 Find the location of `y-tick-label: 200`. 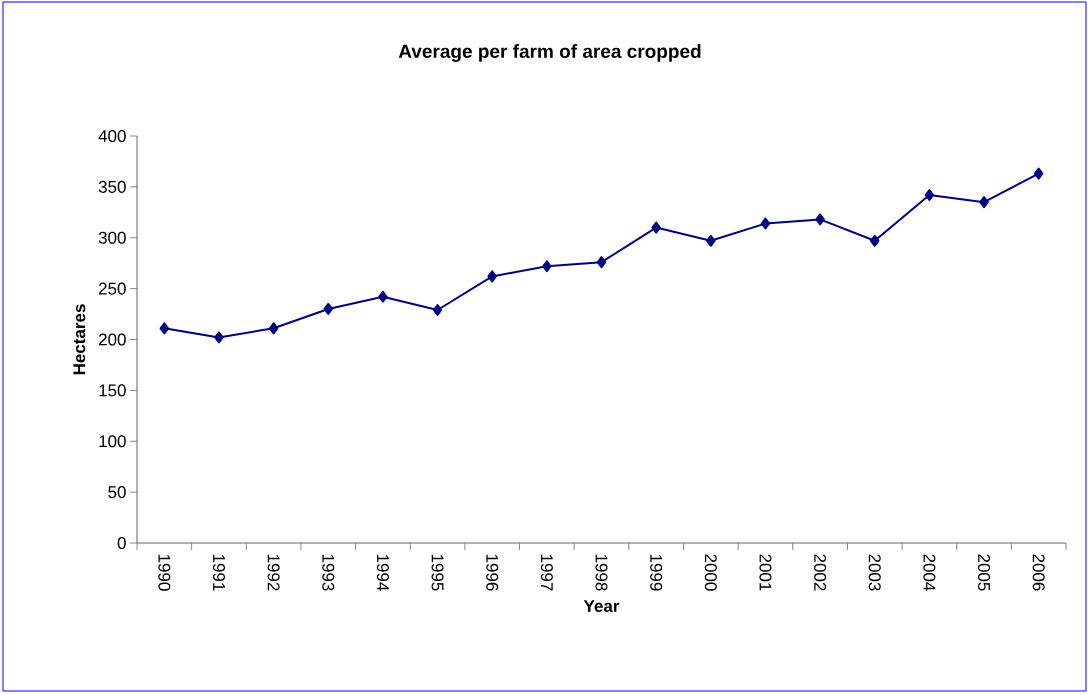

y-tick-label: 200 is located at coordinates (112, 339).